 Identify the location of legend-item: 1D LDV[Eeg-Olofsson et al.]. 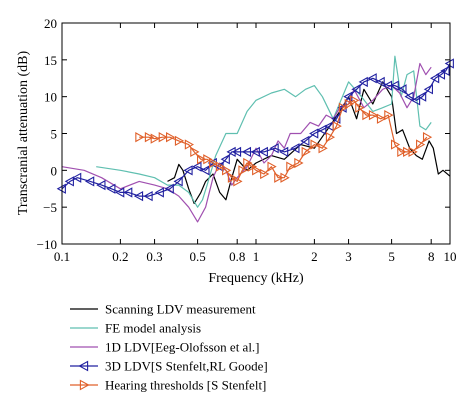
(165, 347).